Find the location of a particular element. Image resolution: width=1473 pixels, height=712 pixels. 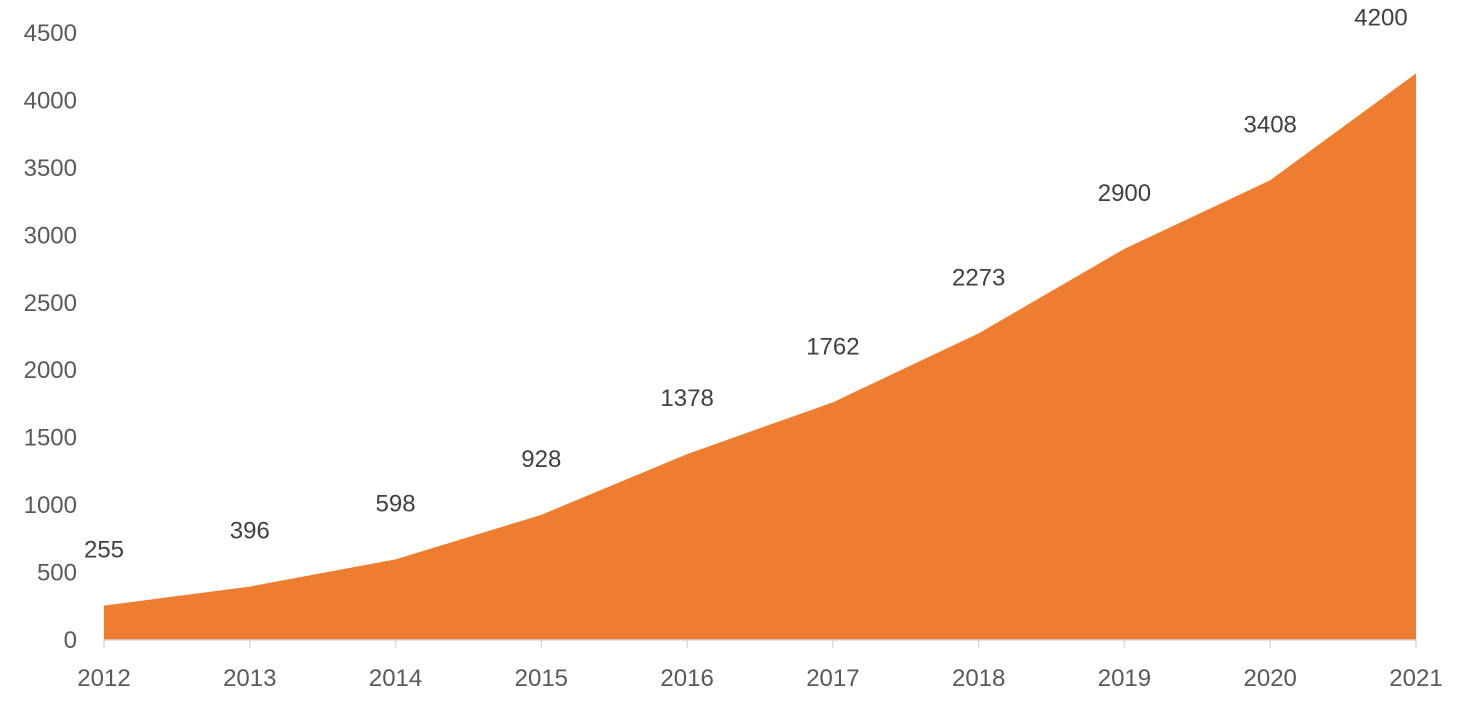

data-label: 255 is located at coordinates (104, 550).